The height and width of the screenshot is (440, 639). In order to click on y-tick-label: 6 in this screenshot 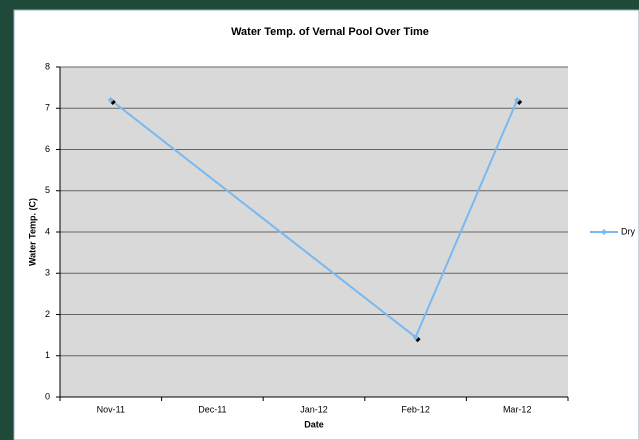, I will do `click(47, 149)`.